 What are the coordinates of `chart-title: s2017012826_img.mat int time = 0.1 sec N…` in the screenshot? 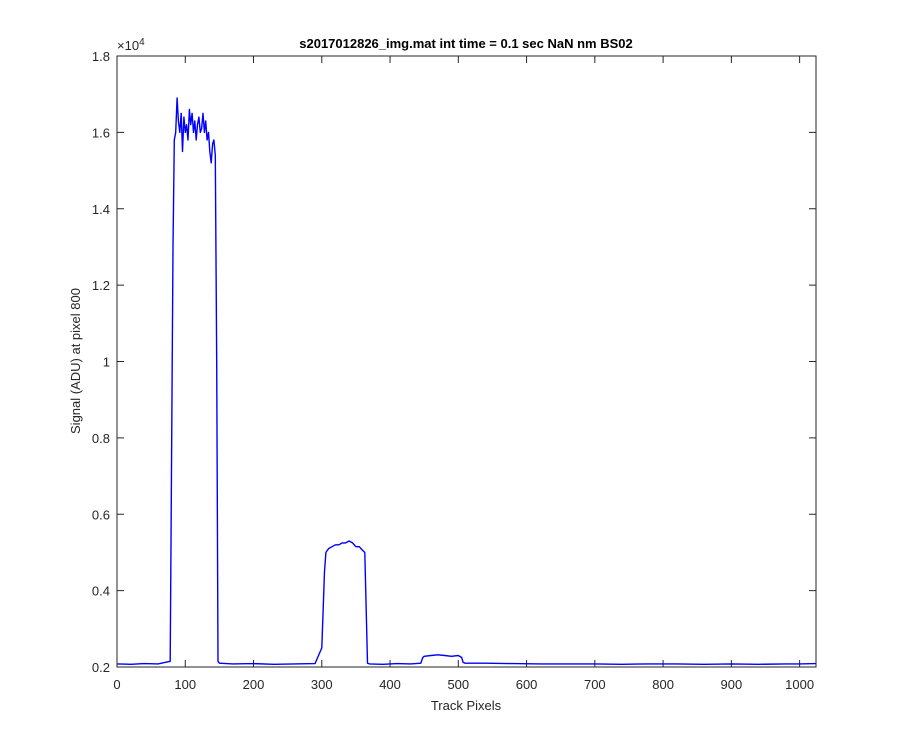 It's located at (466, 43).